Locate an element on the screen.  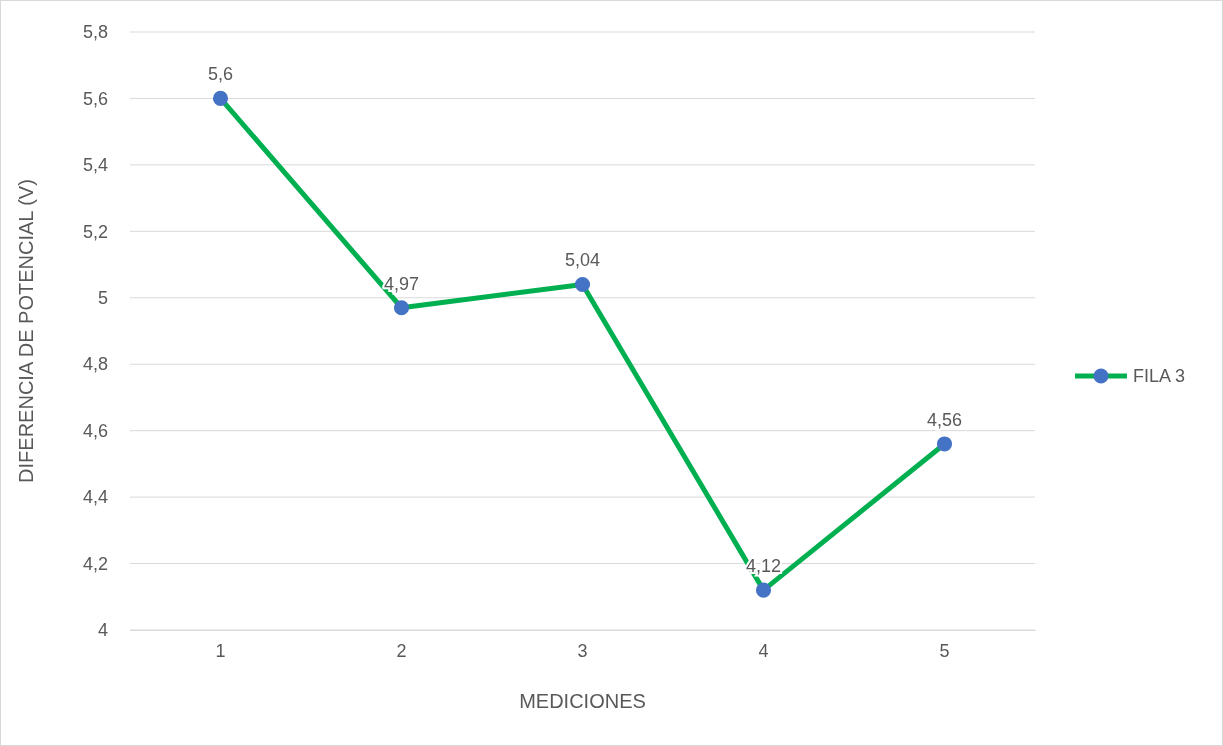
y-tick-label: 4 is located at coordinates (102, 630).